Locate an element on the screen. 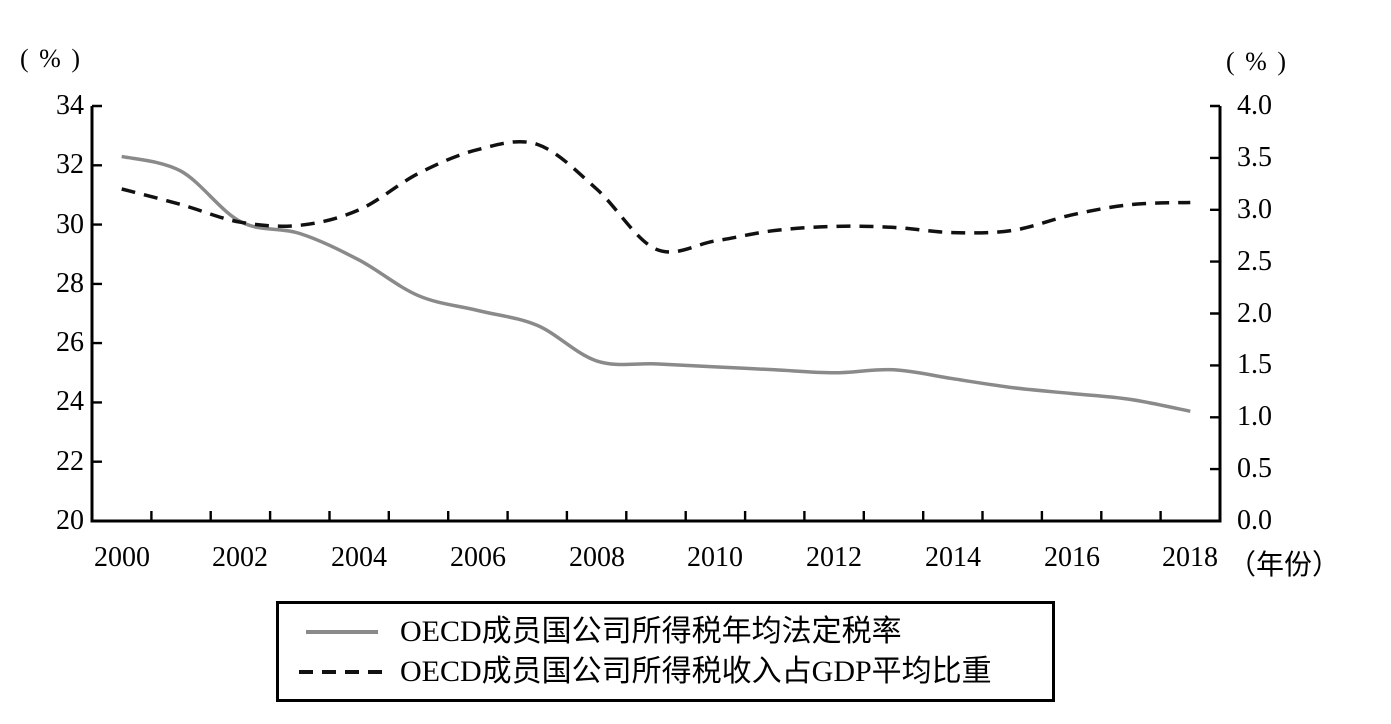  legend-label-gdp-share: OECD成员国公司所得税收入占GDP平均比重 is located at coordinates (696, 671).